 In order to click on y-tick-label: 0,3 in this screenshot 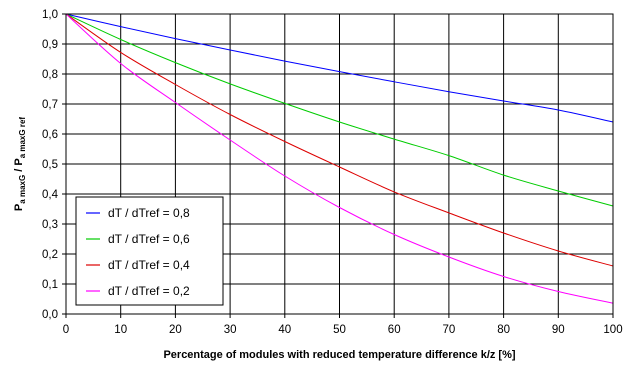, I will do `click(50, 225)`.